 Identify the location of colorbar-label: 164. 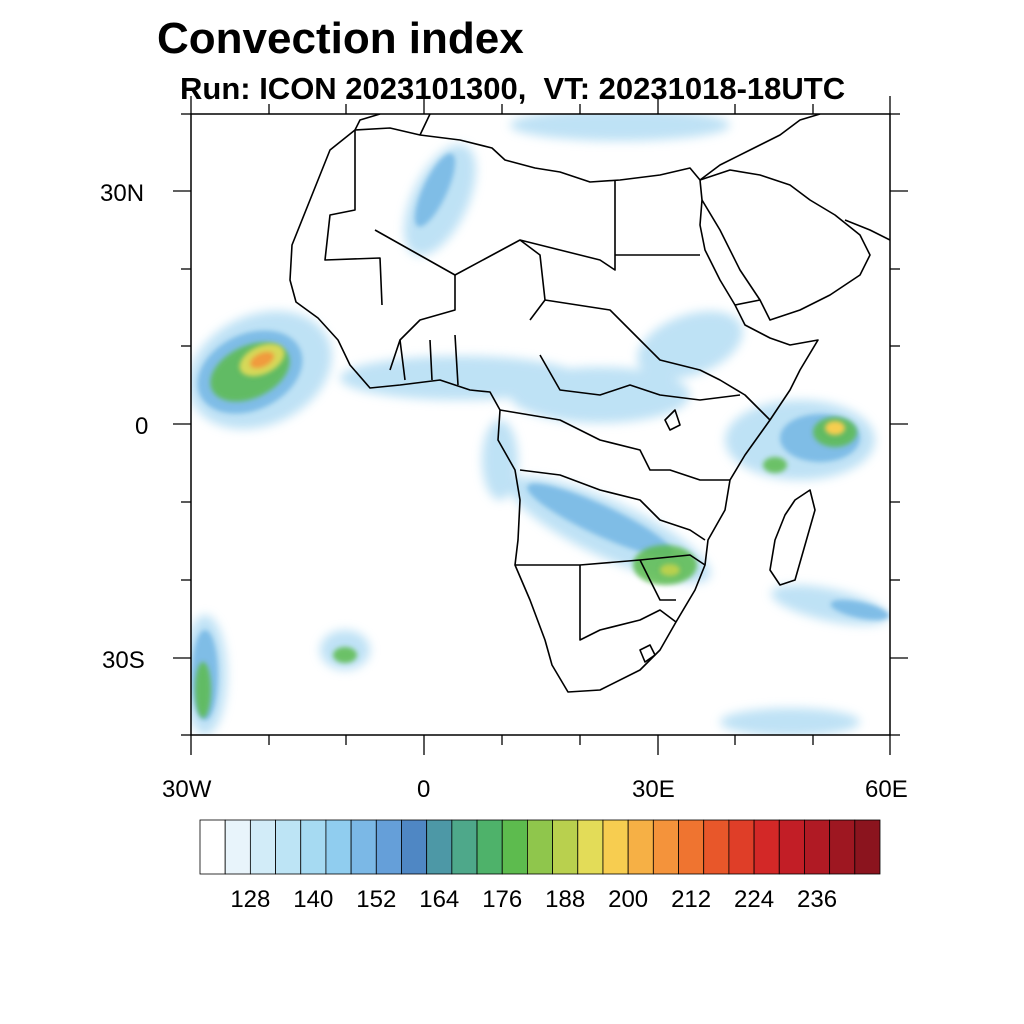
(439, 899).